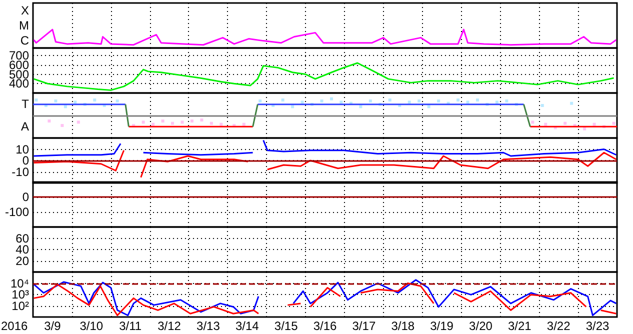 This screenshot has width=633, height=334. I want to click on x-tick-label: 3/12, so click(170, 326).